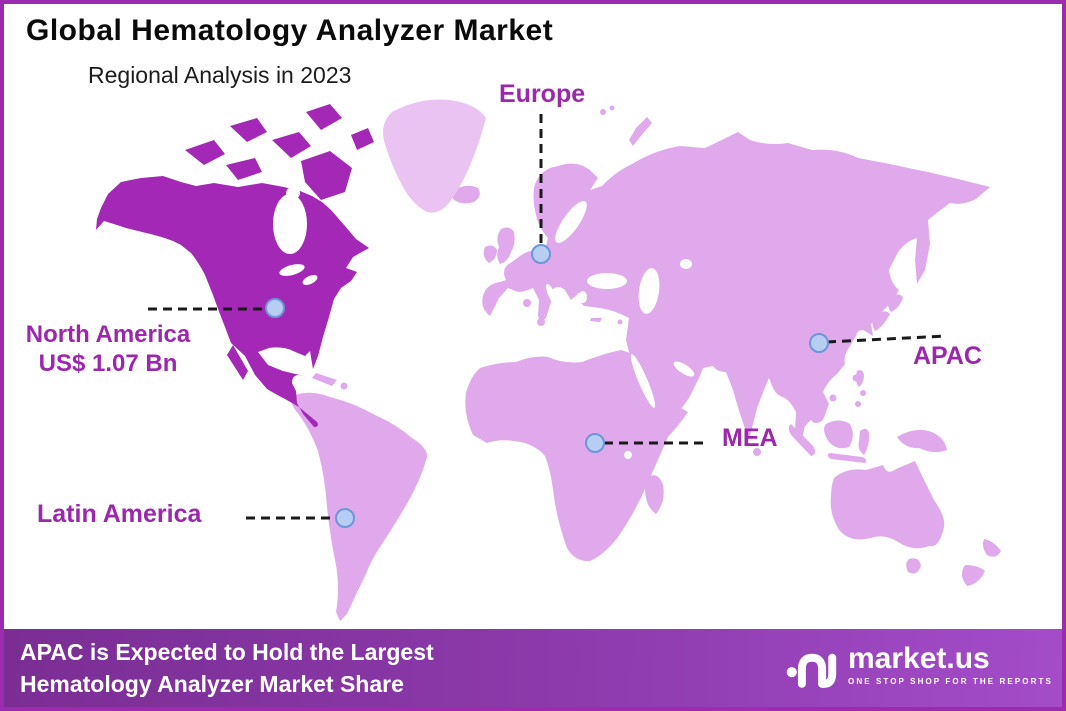 The height and width of the screenshot is (711, 1066). What do you see at coordinates (466, 194) in the screenshot?
I see `iceland` at bounding box center [466, 194].